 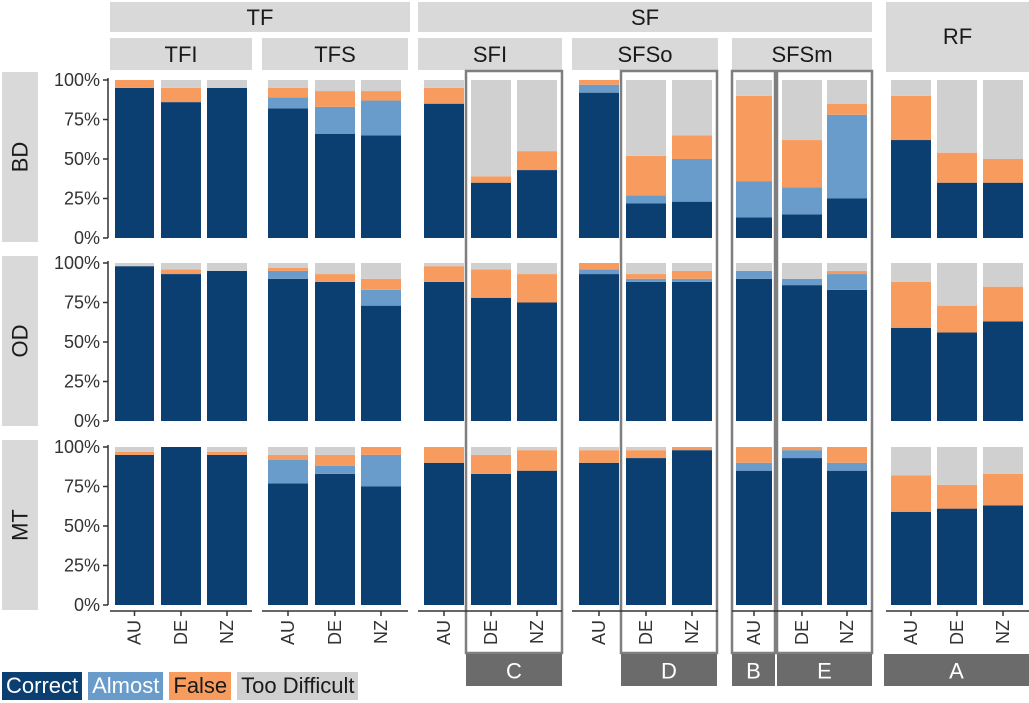 What do you see at coordinates (381, 363) in the screenshot?
I see `bar-od-tfs-nz-correct` at bounding box center [381, 363].